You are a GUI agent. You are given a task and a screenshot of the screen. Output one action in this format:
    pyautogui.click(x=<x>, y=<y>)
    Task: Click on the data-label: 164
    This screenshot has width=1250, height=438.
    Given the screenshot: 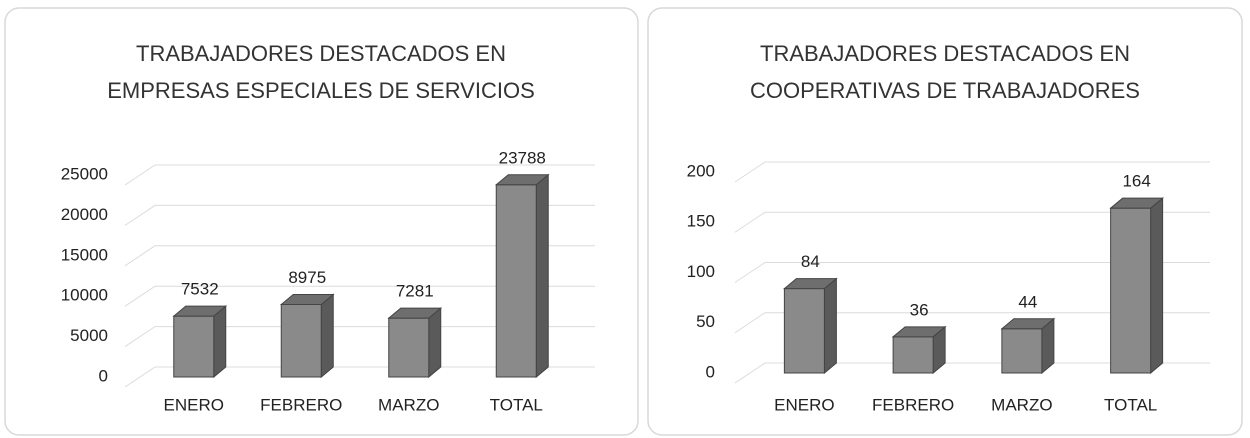 What is the action you would take?
    pyautogui.click(x=1136, y=181)
    